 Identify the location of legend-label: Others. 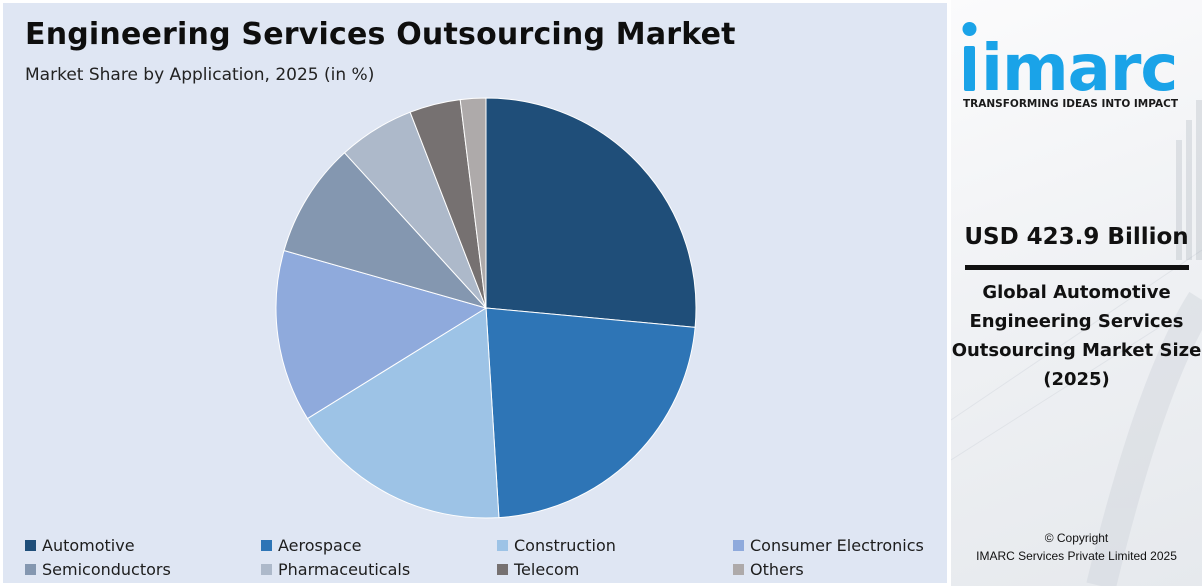
(777, 569).